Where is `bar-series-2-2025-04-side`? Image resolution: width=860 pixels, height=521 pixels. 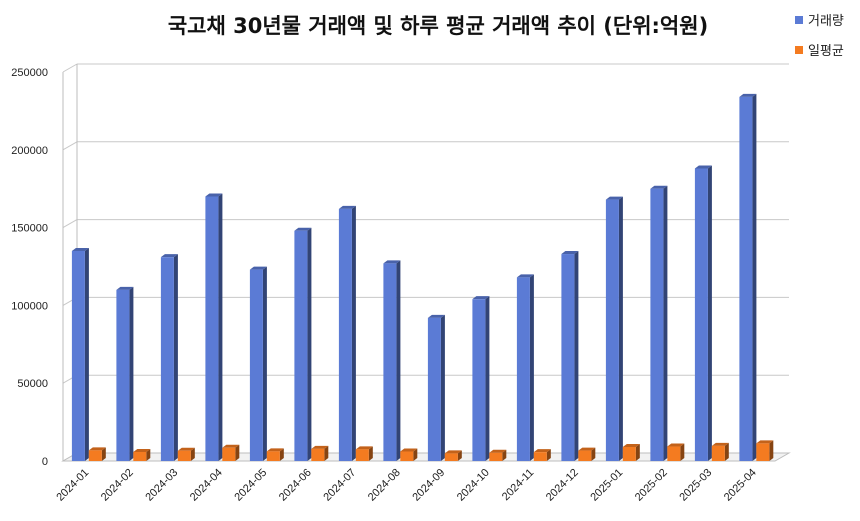
bar-series-2-2025-04-side is located at coordinates (771, 450).